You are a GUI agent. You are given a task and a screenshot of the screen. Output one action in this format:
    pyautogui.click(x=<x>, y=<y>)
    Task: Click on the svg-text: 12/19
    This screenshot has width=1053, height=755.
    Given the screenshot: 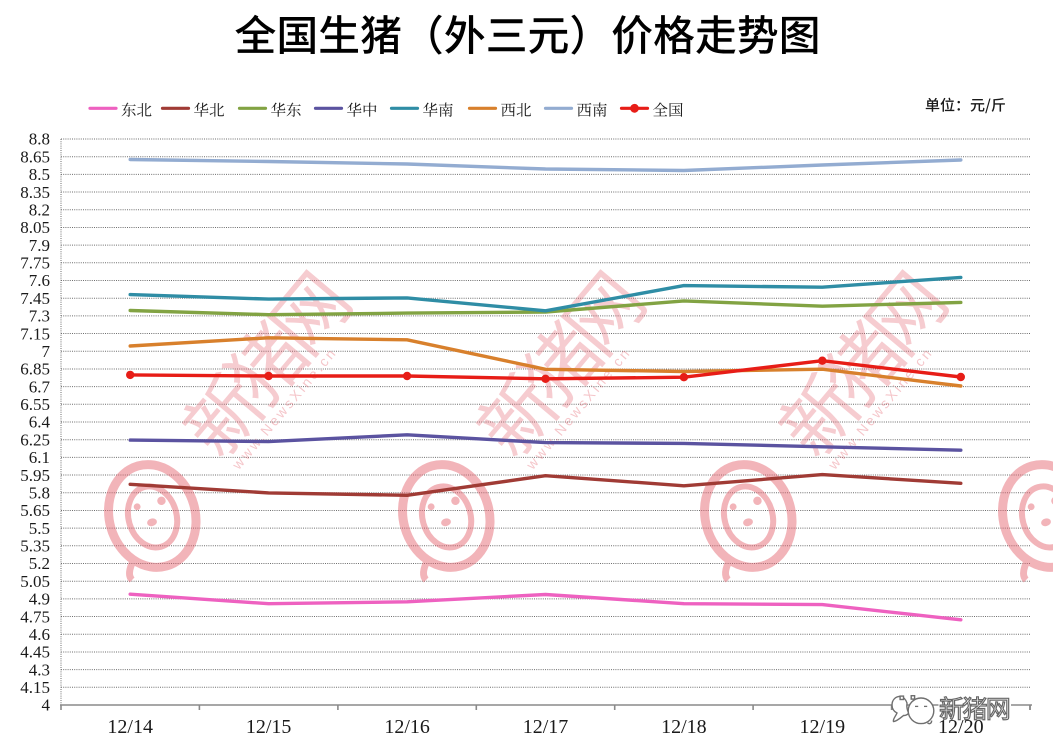 What is the action you would take?
    pyautogui.click(x=823, y=727)
    